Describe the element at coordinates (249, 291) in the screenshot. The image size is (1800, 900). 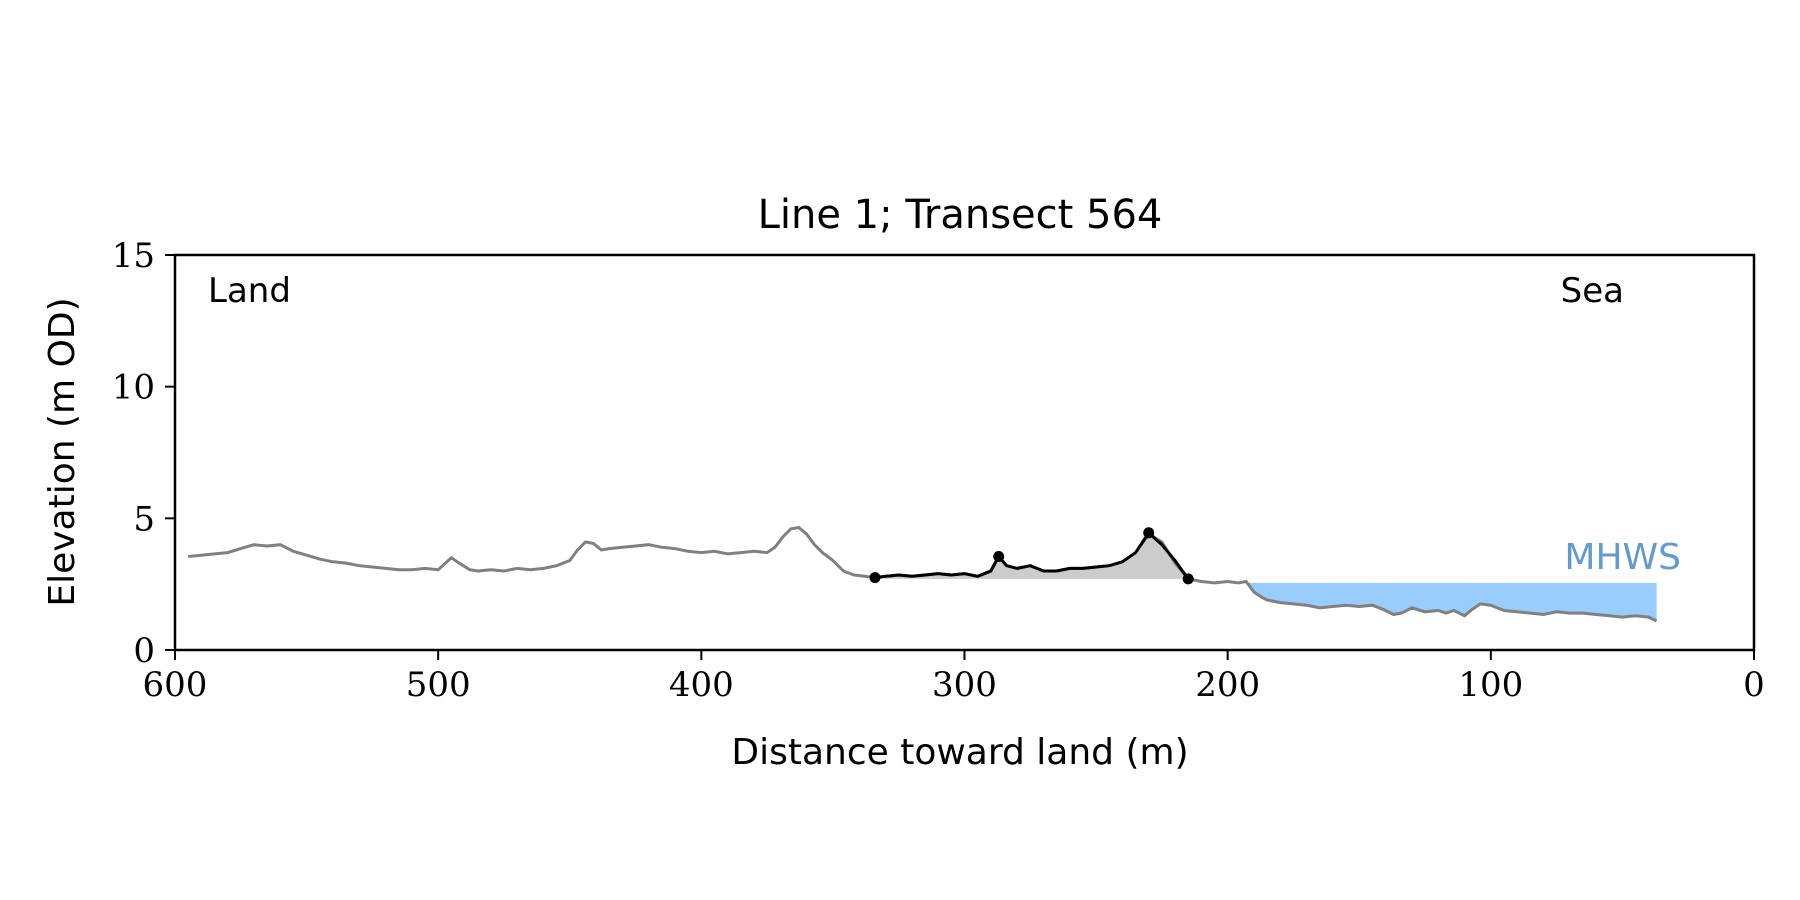
I see `land-label: Land` at that location.